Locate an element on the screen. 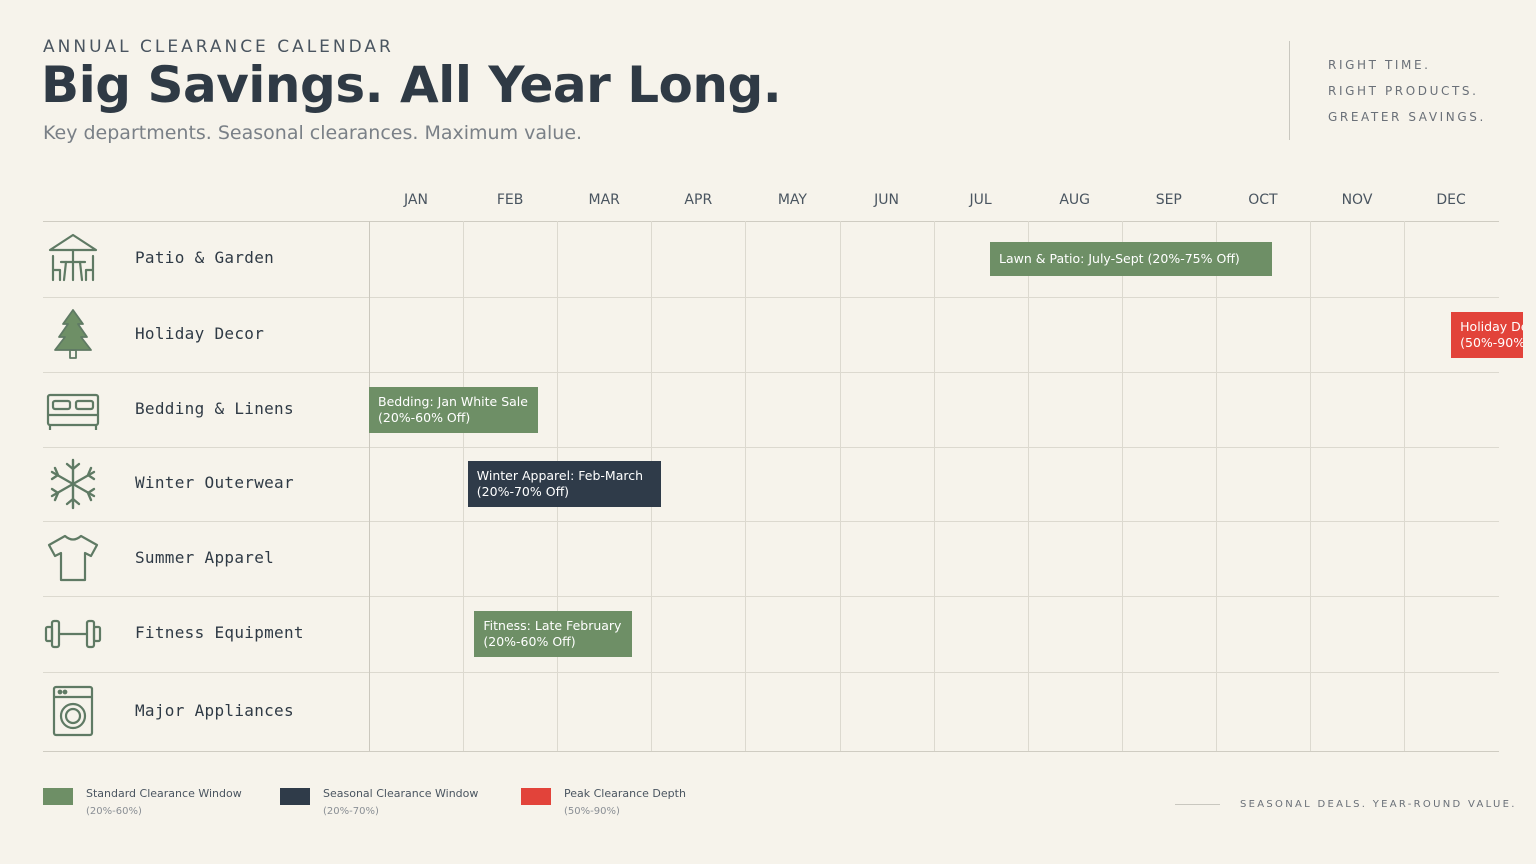  month-header-jul: JUL is located at coordinates (980, 200).